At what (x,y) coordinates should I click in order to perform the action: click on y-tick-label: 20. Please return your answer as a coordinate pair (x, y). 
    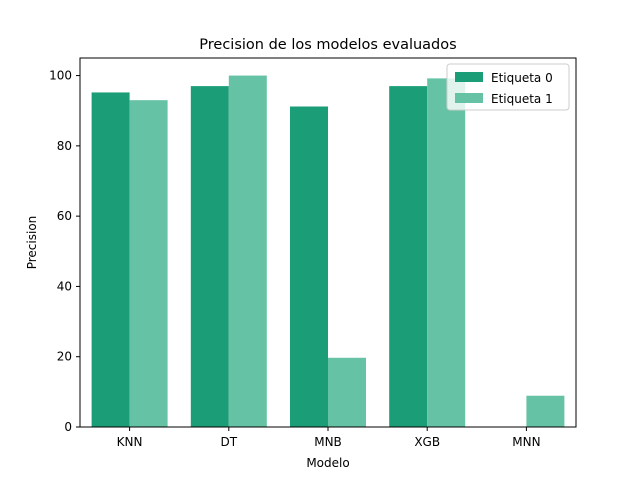
    Looking at the image, I should click on (64, 357).